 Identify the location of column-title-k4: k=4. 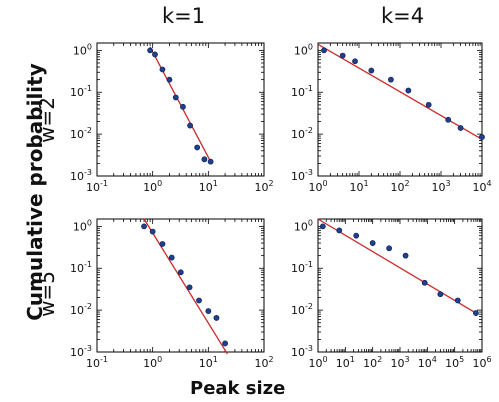
(403, 16).